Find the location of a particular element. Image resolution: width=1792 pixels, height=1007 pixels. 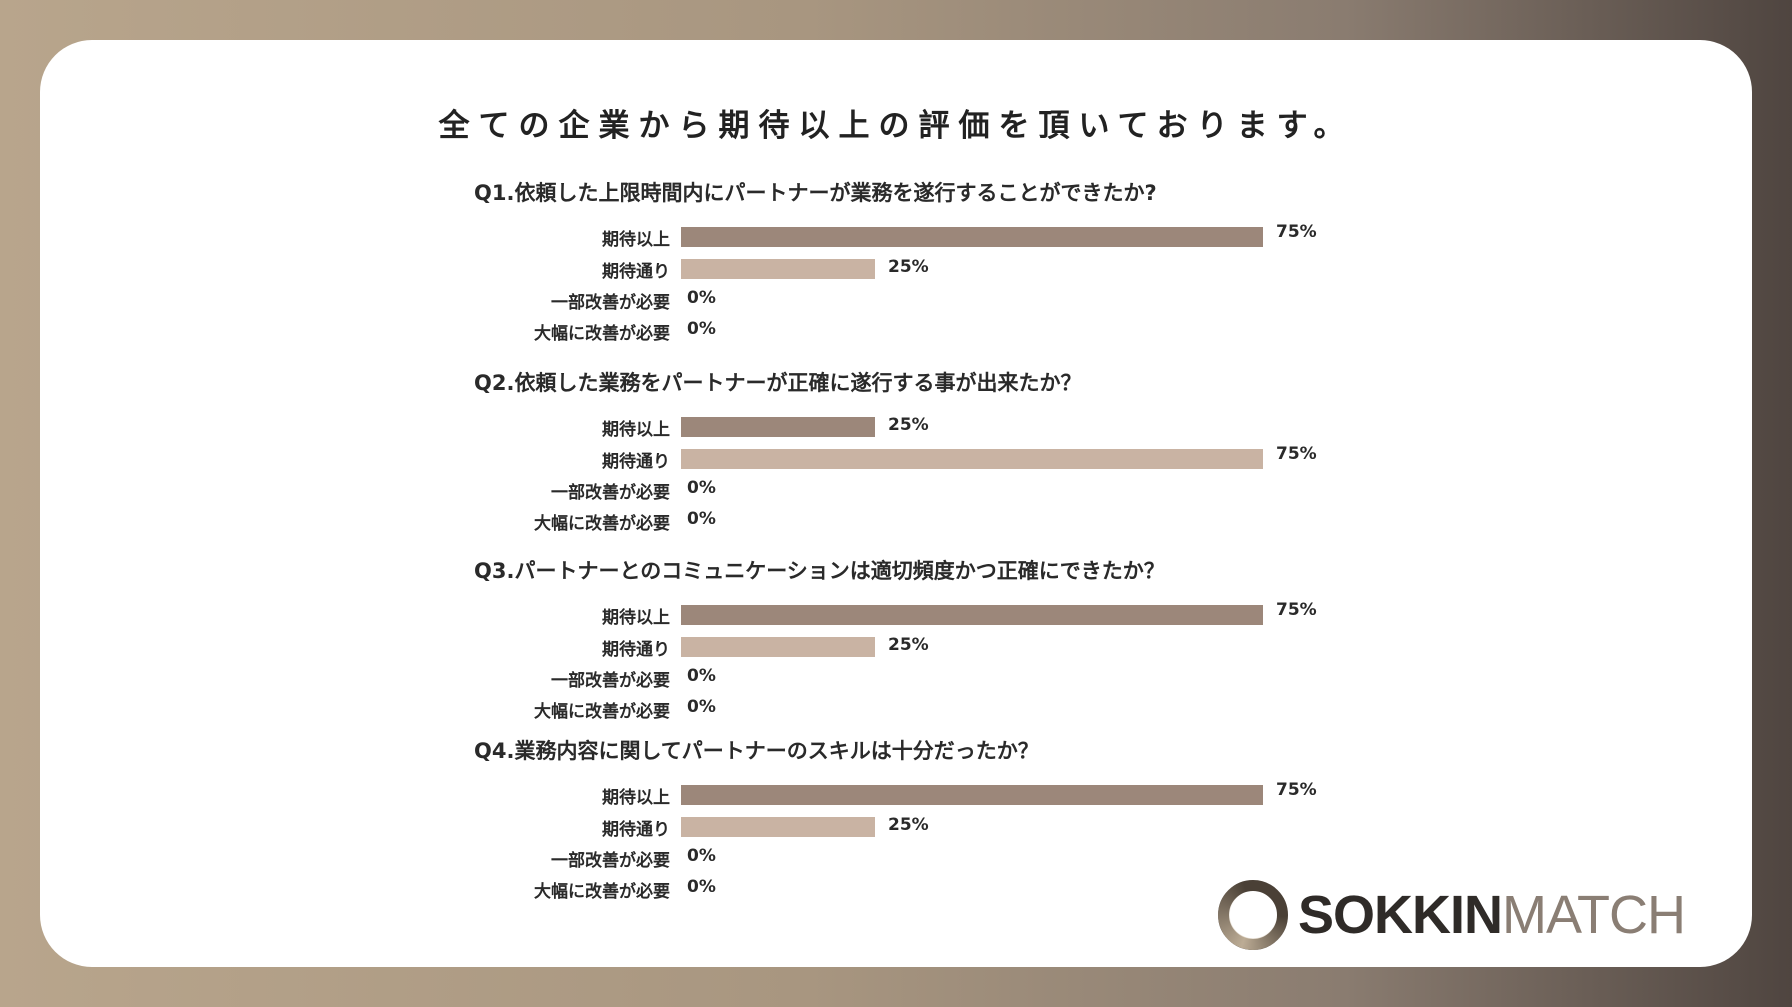

logo-wordmark-light: MATCH is located at coordinates (1594, 915).